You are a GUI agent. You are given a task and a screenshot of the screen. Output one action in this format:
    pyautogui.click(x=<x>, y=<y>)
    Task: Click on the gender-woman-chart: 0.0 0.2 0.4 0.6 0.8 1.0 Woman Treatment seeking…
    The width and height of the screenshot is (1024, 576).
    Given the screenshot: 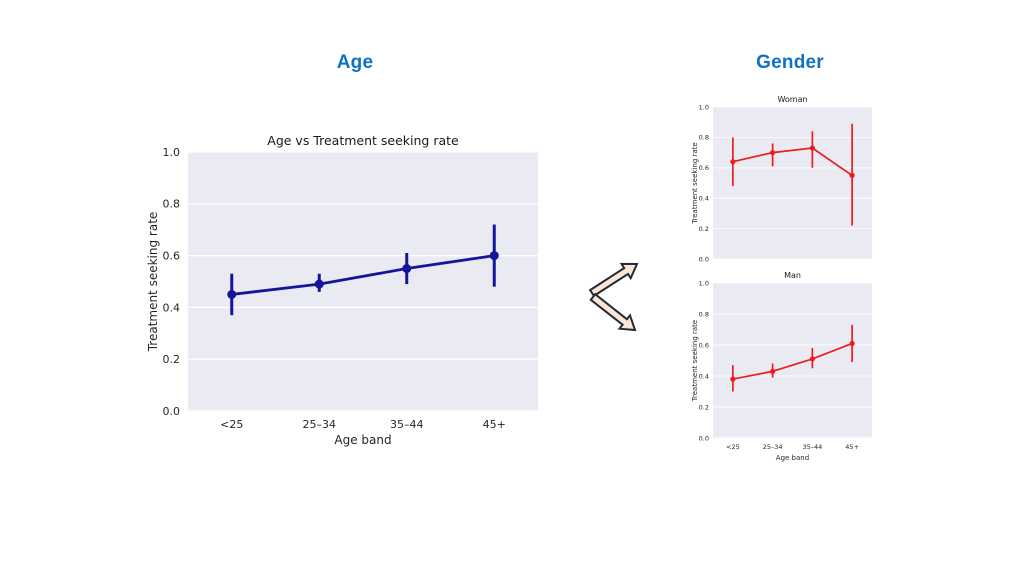 What is the action you would take?
    pyautogui.click(x=781, y=179)
    